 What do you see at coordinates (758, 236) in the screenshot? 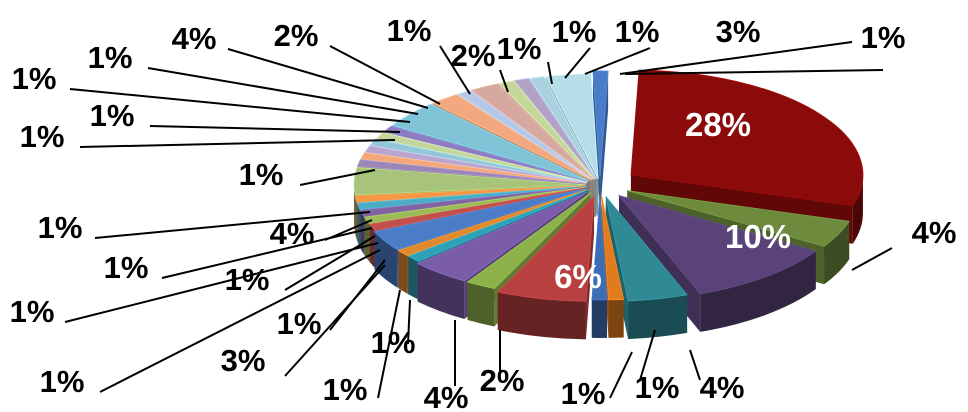
I see `data-label: 10%` at bounding box center [758, 236].